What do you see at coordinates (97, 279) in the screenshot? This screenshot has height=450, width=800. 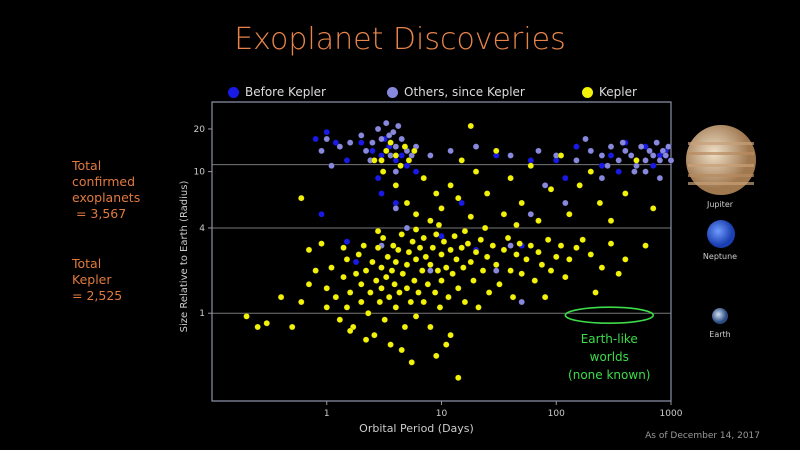 I see `total-kepler-stat: Total Kepler = 2,525` at bounding box center [97, 279].